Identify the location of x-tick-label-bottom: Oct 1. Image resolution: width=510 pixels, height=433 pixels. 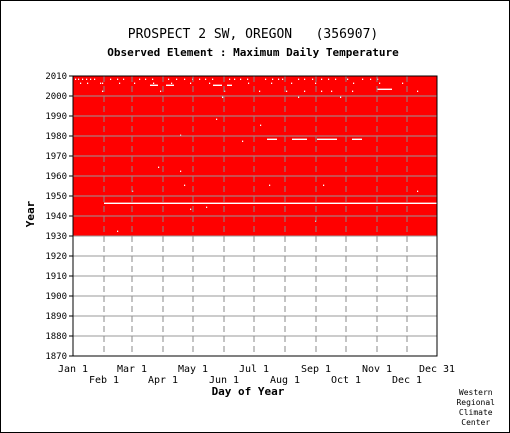
(346, 380).